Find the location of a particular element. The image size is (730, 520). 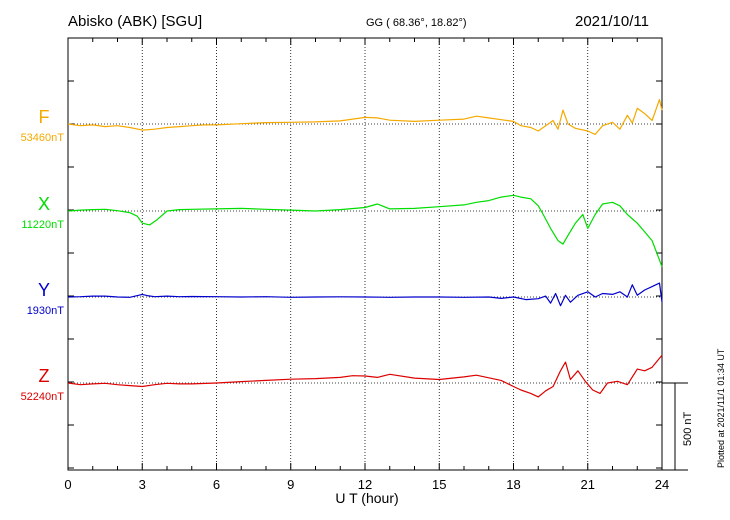

coordinates-label: GG ( 68.36°, 18.82°) is located at coordinates (416, 23).